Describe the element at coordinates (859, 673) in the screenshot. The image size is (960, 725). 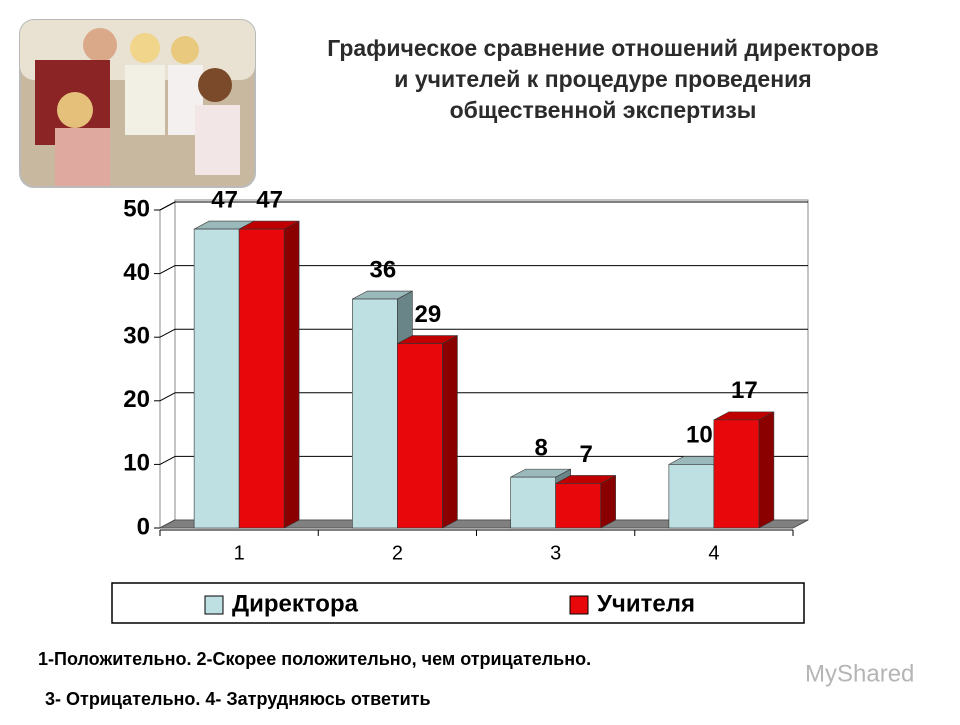
I see `watermark: MyShared` at that location.